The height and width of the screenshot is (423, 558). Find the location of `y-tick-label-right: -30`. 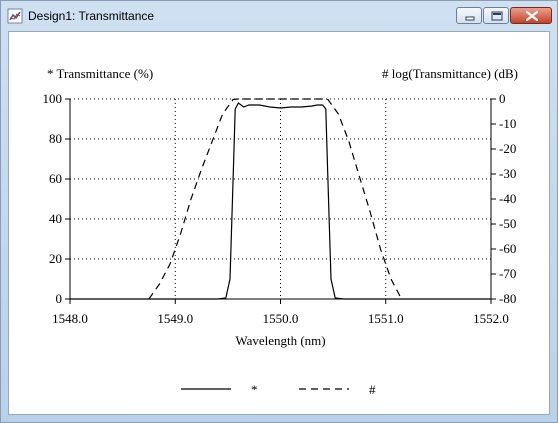

y-tick-label-right: -30 is located at coordinates (507, 173).